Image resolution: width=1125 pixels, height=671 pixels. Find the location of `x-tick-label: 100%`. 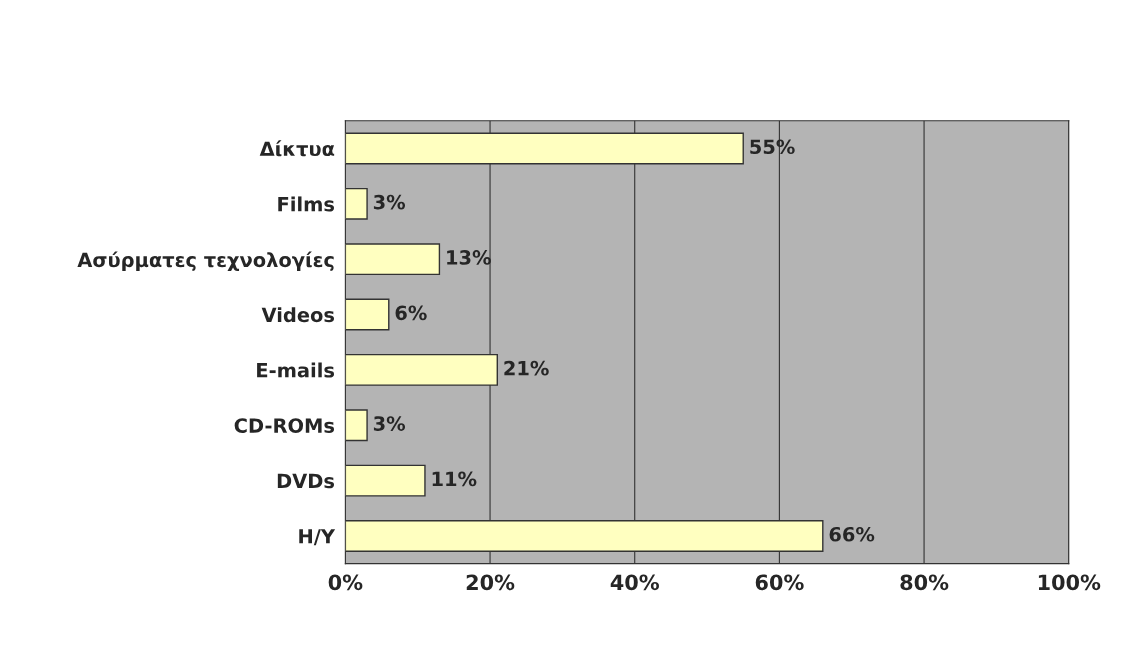

x-tick-label: 100% is located at coordinates (1069, 582).